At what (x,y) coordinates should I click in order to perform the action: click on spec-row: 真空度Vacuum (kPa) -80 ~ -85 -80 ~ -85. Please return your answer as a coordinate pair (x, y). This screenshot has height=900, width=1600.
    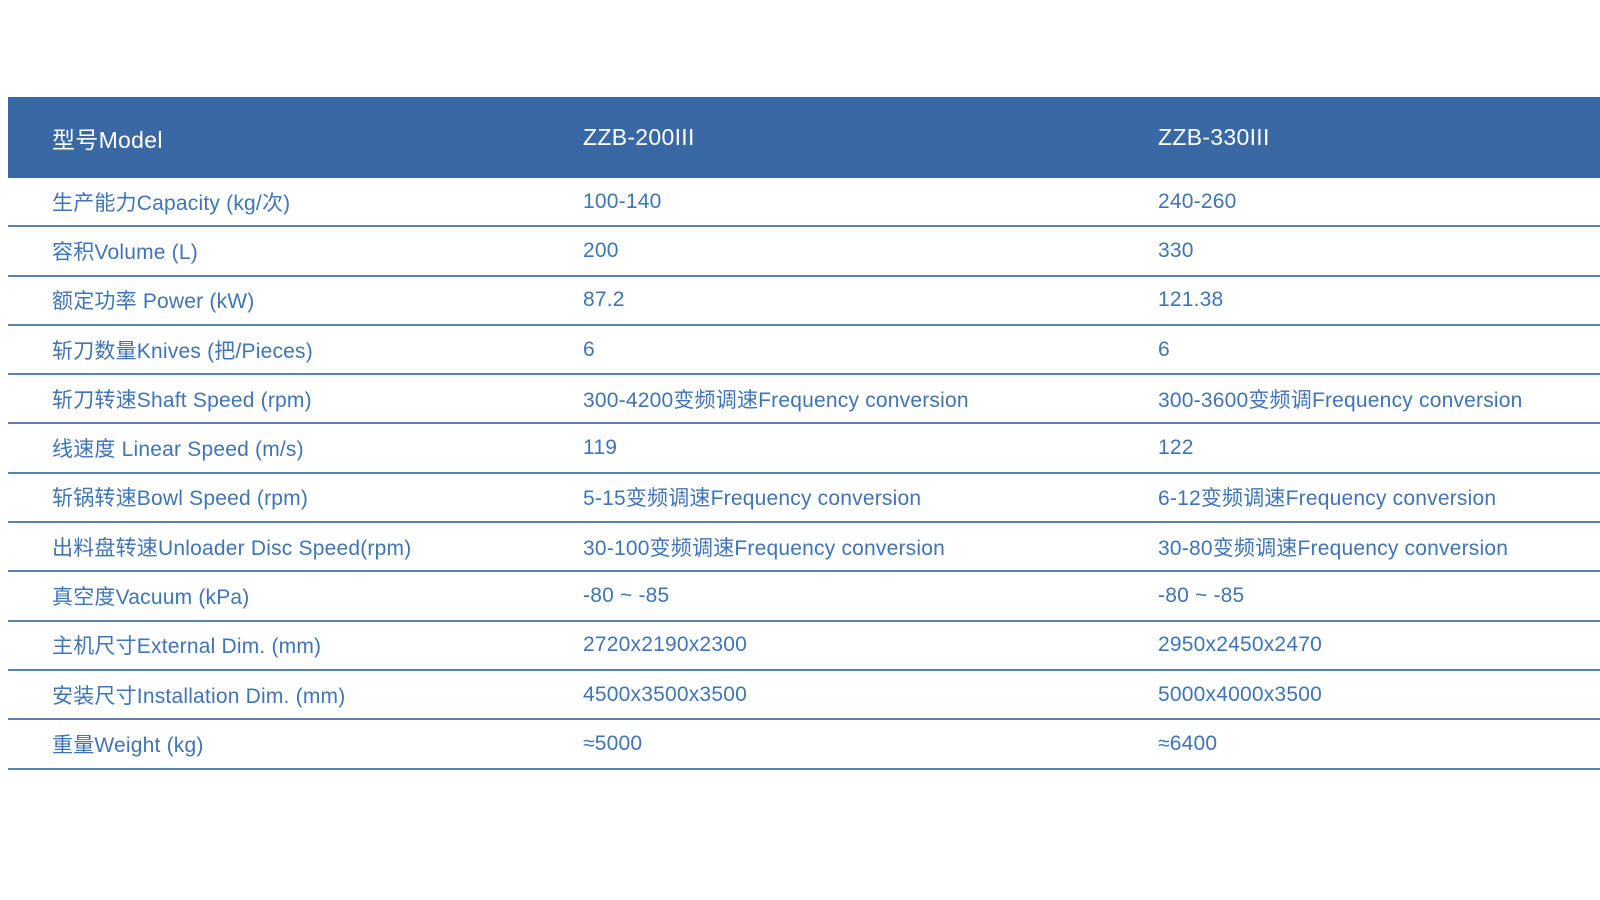
    Looking at the image, I should click on (804, 597).